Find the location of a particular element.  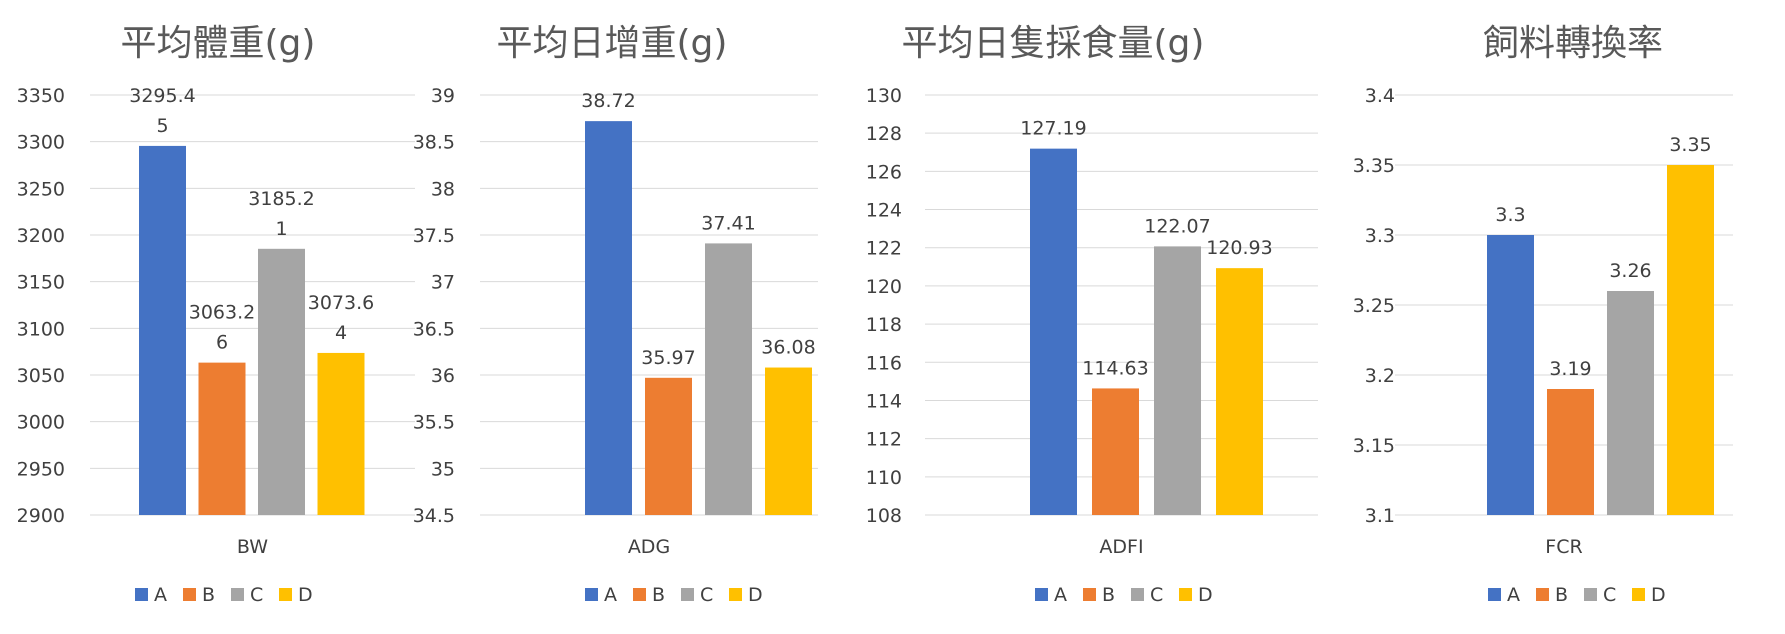

y-tick-label: 114 is located at coordinates (884, 401).